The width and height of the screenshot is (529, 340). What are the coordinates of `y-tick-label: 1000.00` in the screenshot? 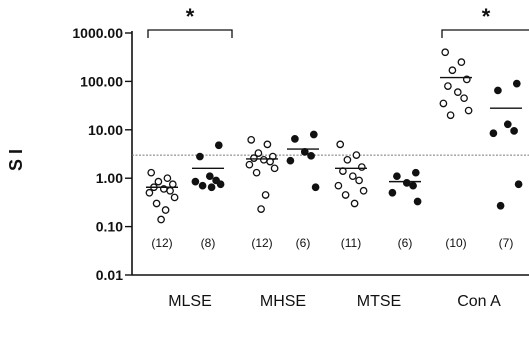 It's located at (97, 33).